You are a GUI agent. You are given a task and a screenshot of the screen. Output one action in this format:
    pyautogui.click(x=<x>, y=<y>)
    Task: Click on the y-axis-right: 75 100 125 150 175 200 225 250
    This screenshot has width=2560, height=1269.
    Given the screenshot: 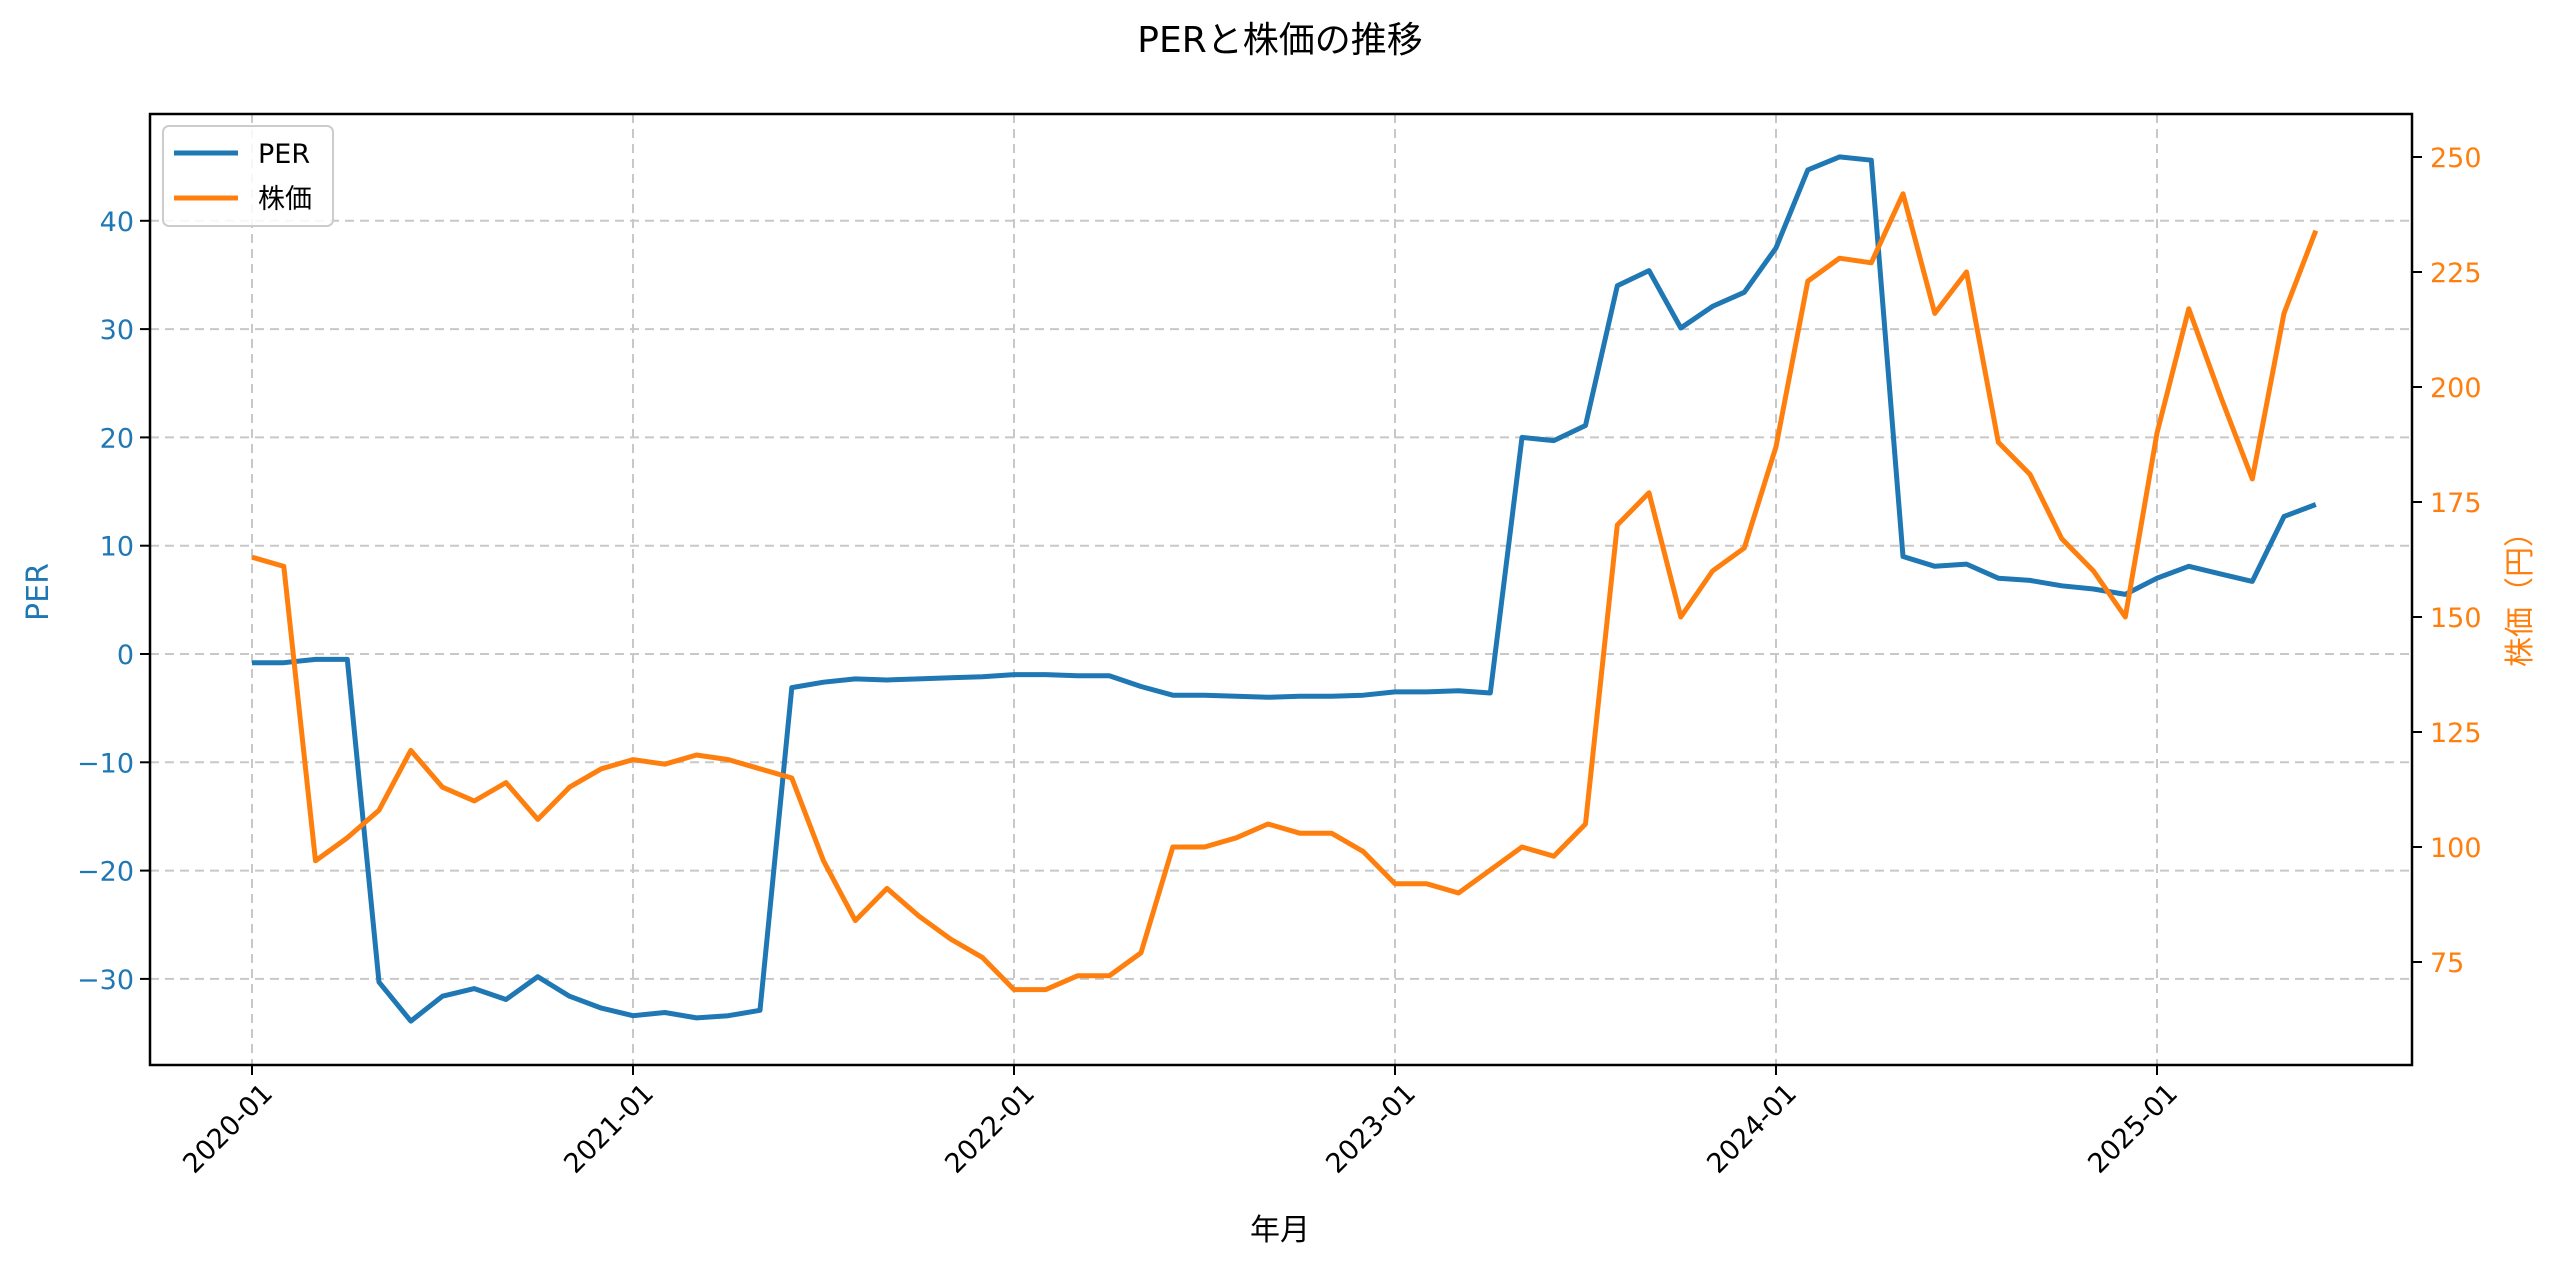 What is the action you would take?
    pyautogui.click(x=2447, y=561)
    